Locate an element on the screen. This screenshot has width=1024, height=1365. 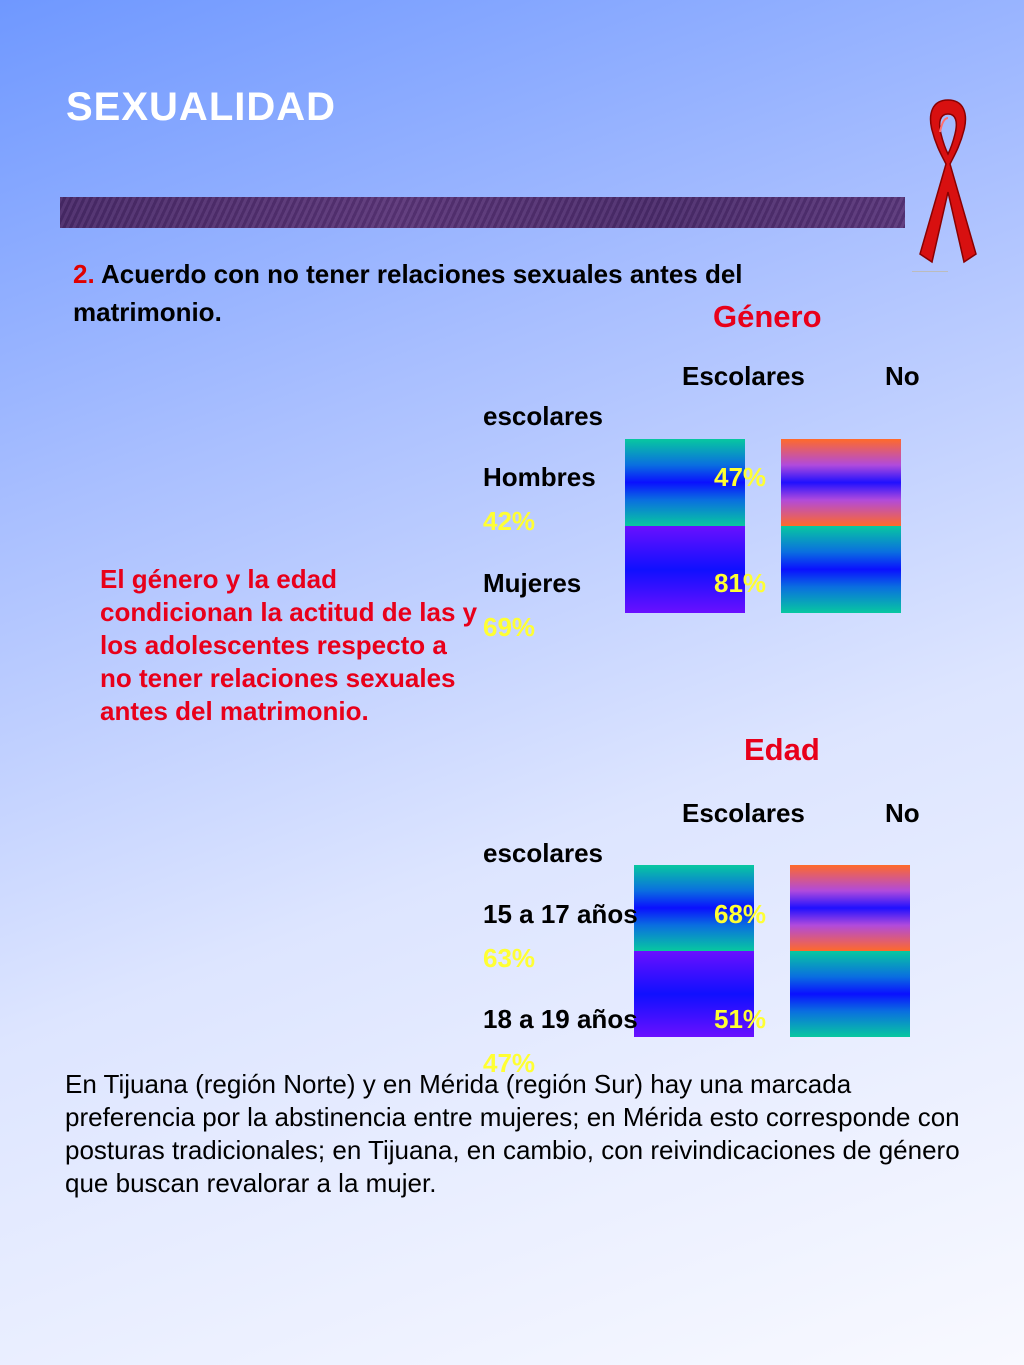
genero-row-label: Mujeres is located at coordinates (532, 583).